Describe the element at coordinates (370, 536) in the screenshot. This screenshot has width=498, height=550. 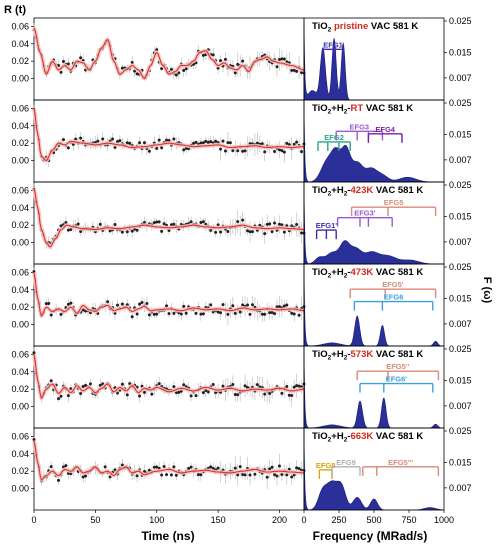
I see `x-axis-right-label: Frequency (MRad/s)` at that location.